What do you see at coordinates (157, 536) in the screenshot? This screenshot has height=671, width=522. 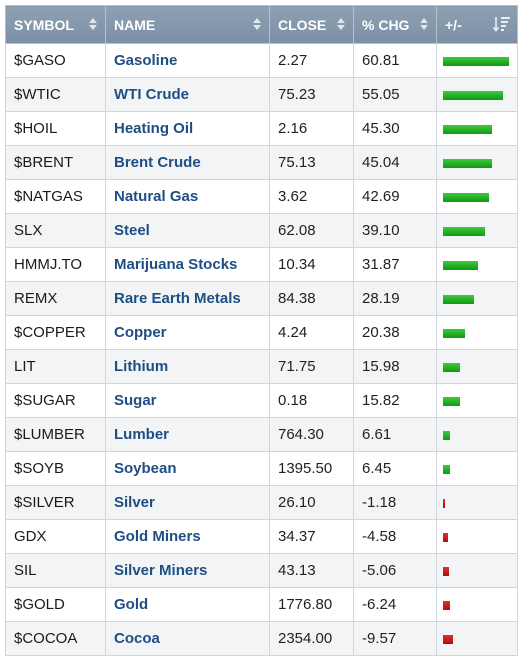 I see `name-link: Gold Miners` at bounding box center [157, 536].